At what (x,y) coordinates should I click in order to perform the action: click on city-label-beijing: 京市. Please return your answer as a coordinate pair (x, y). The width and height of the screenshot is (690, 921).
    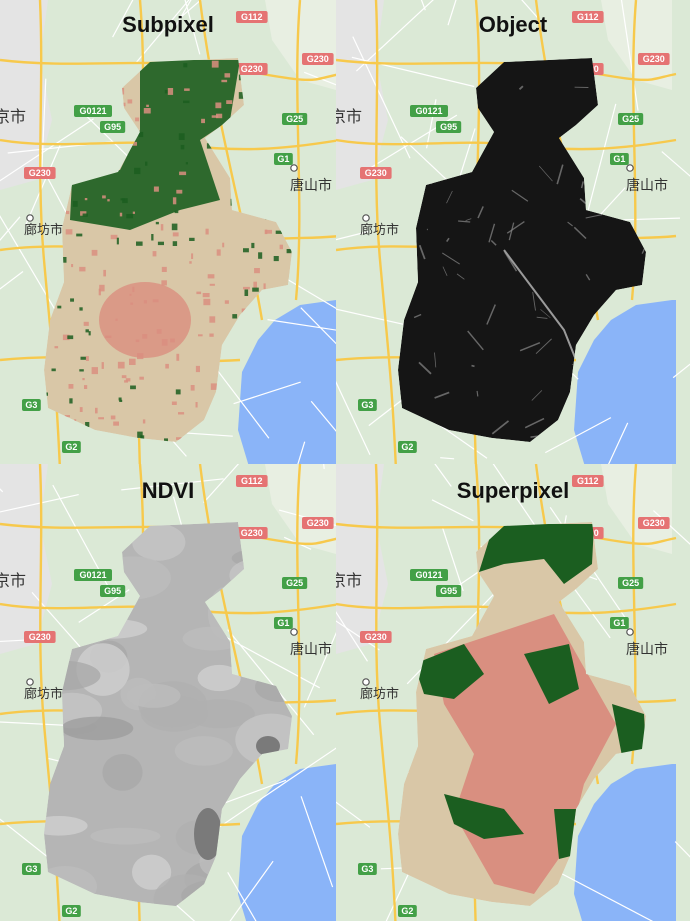
    Looking at the image, I should click on (349, 117).